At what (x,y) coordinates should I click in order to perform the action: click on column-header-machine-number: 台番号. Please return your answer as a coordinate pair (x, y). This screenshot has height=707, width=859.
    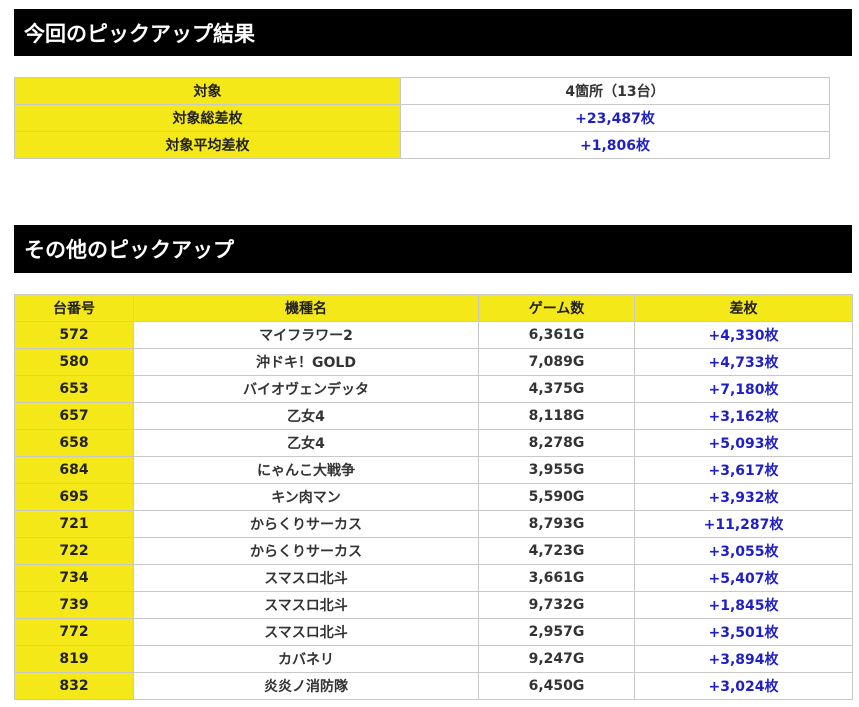
    Looking at the image, I should click on (74, 308).